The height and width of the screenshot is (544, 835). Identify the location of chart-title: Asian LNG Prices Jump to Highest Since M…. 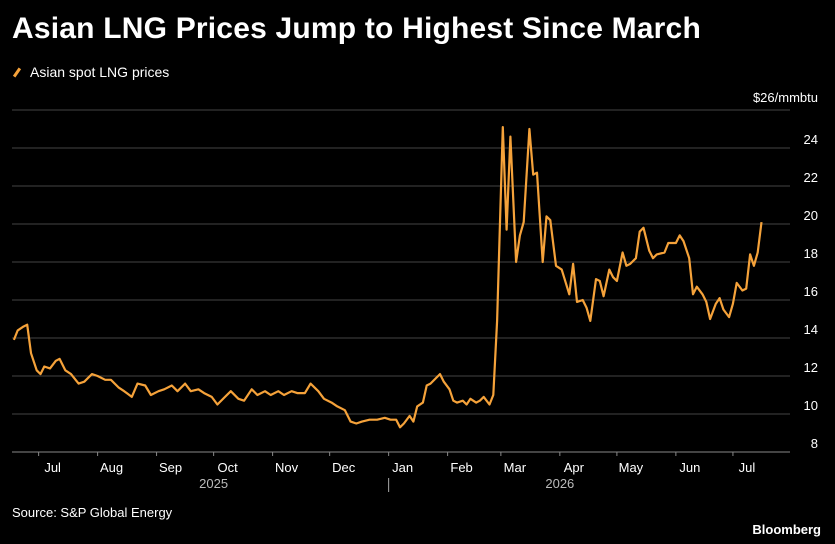
(356, 28).